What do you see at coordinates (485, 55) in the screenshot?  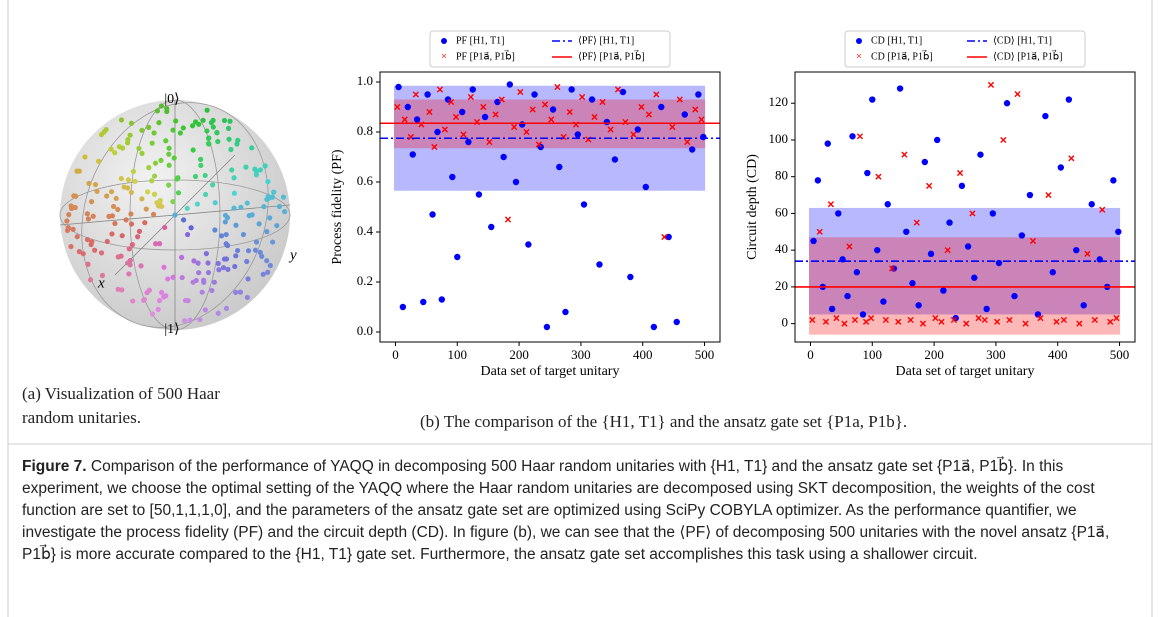 I see `legend-label: PF [P1a⃗, P1b⃗]` at bounding box center [485, 55].